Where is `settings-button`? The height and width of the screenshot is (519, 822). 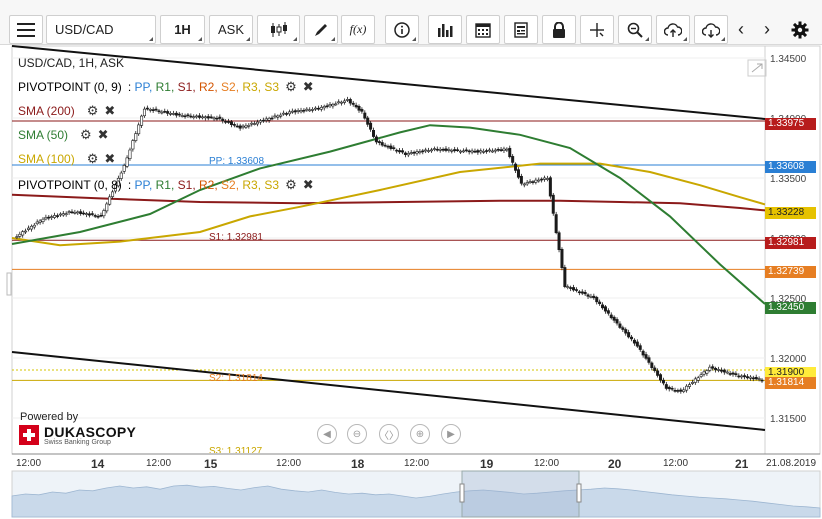 settings-button is located at coordinates (800, 29).